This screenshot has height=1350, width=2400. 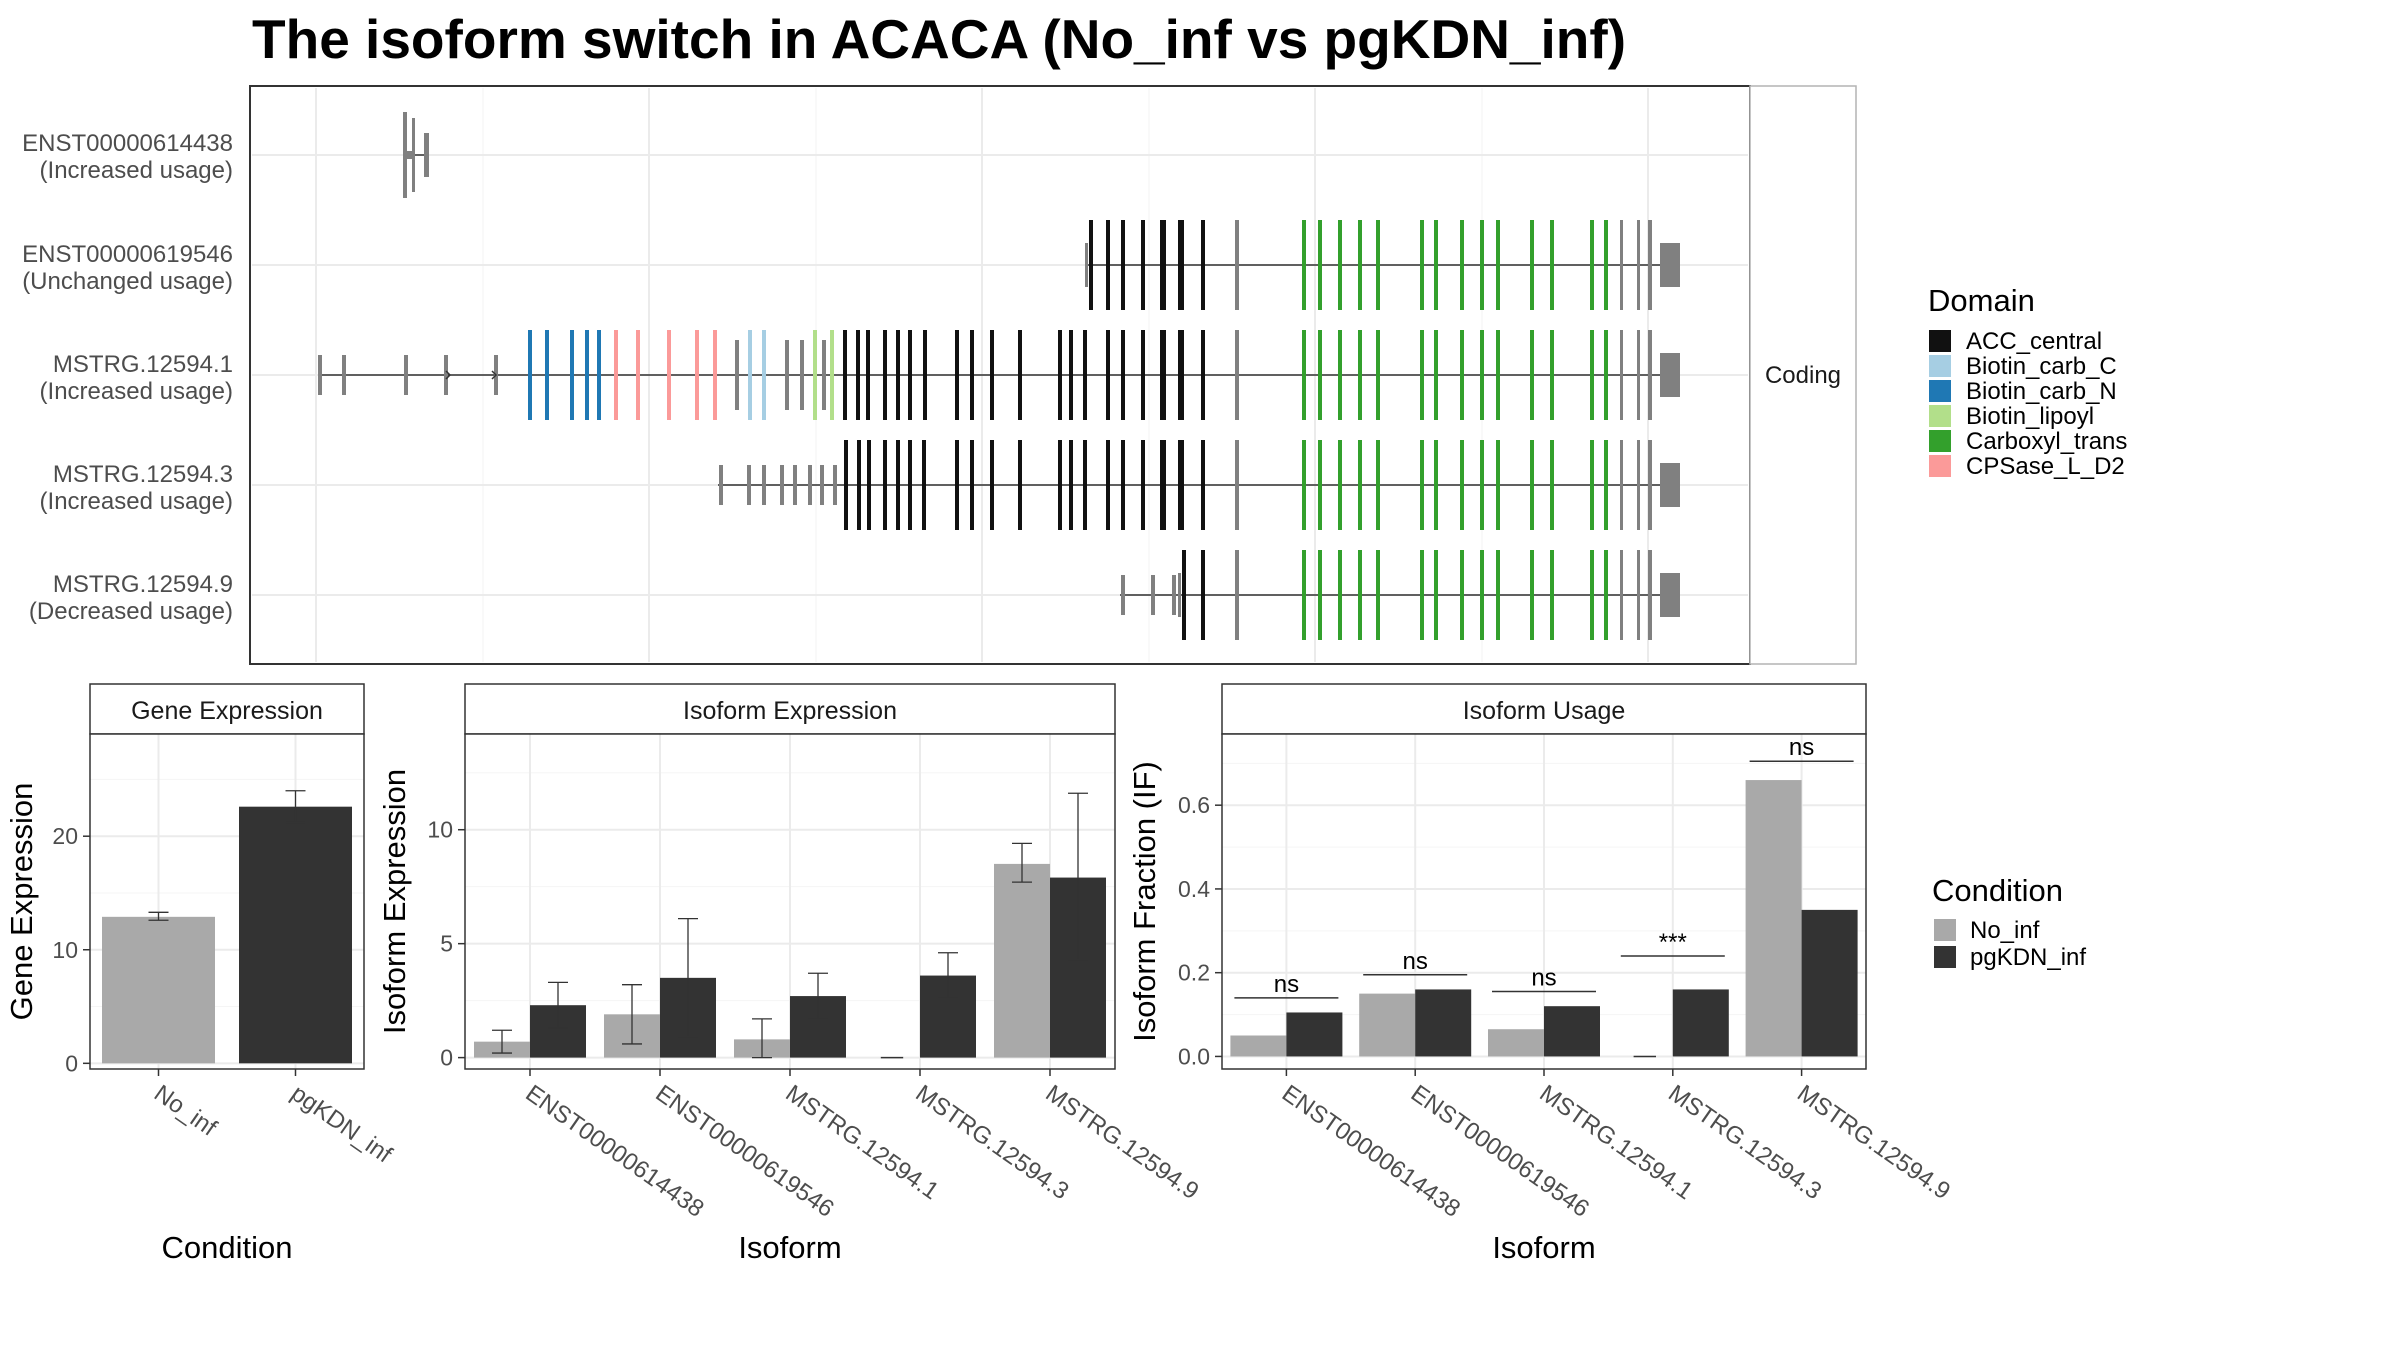 I want to click on condition-swatch-no-inf, so click(x=1945, y=930).